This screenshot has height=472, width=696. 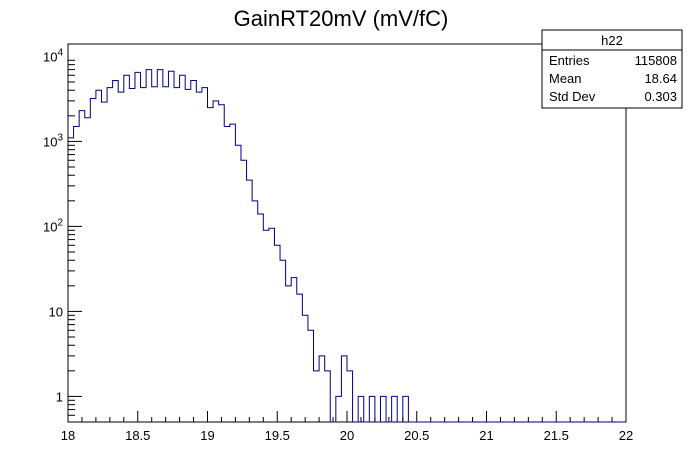 I want to click on stats-box-frame, so click(x=612, y=69).